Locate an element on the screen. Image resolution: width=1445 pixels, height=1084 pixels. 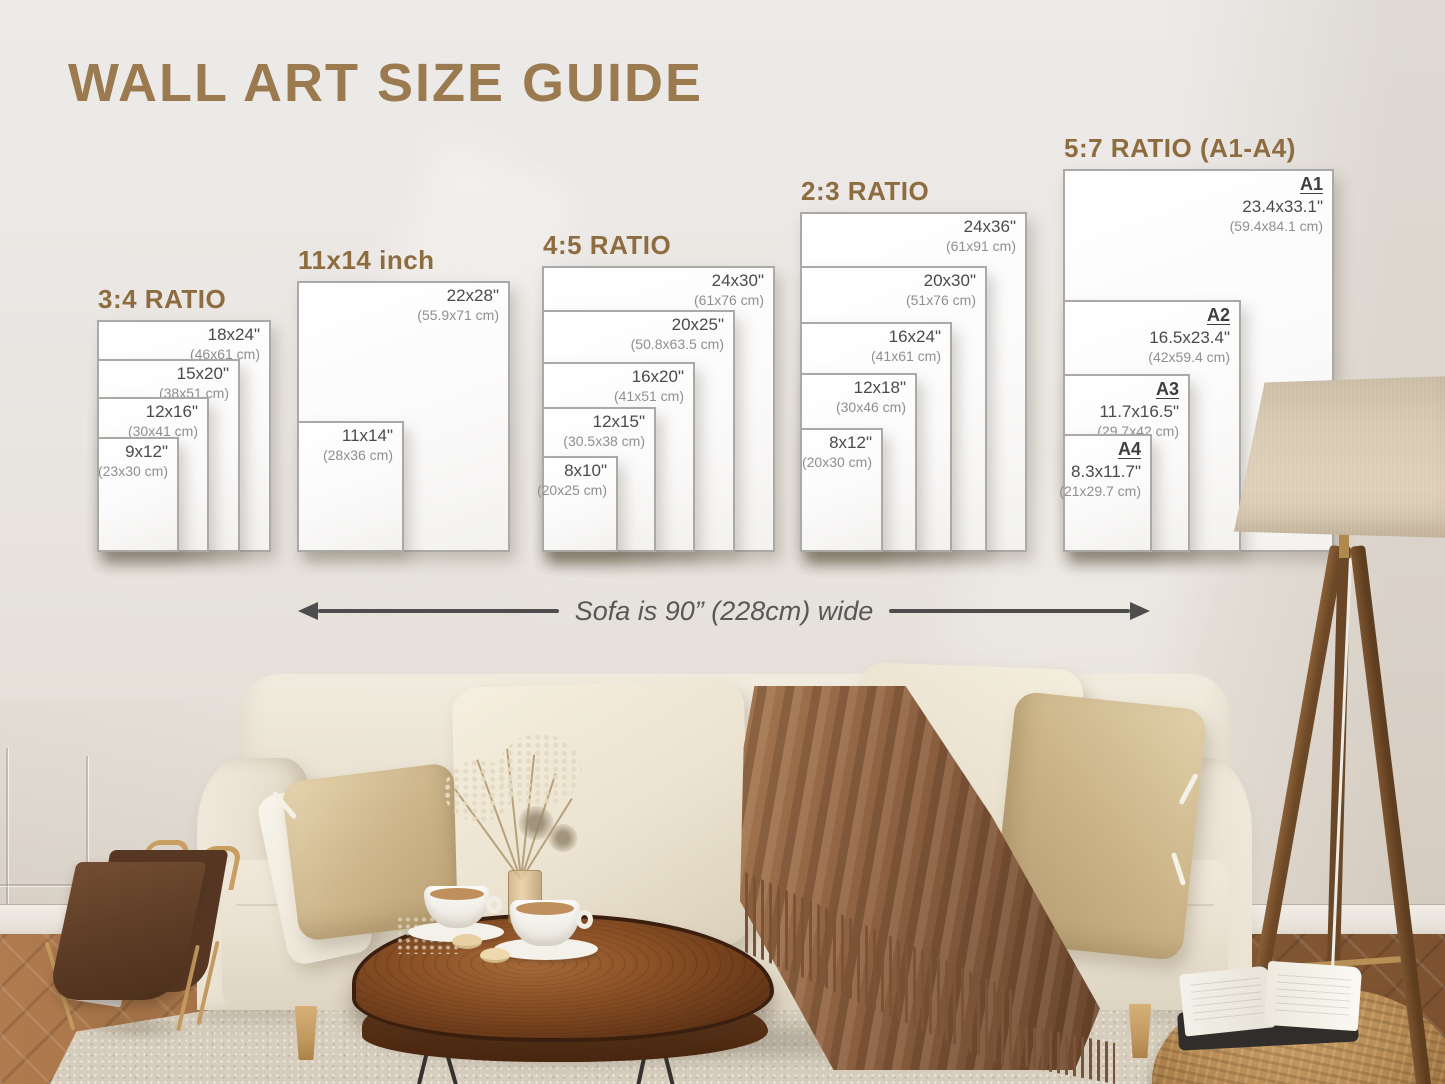
size-frame-11x14: 11x14" (28x36 cm) is located at coordinates (350, 486).